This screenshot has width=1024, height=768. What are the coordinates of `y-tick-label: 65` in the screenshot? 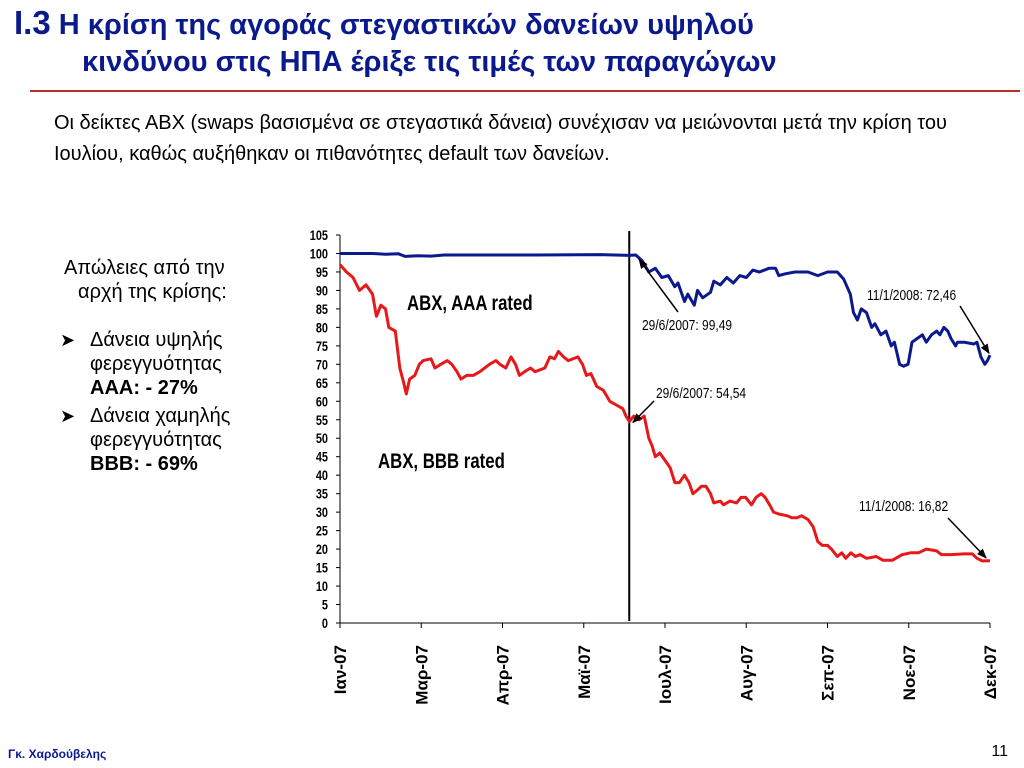 It's located at (322, 384).